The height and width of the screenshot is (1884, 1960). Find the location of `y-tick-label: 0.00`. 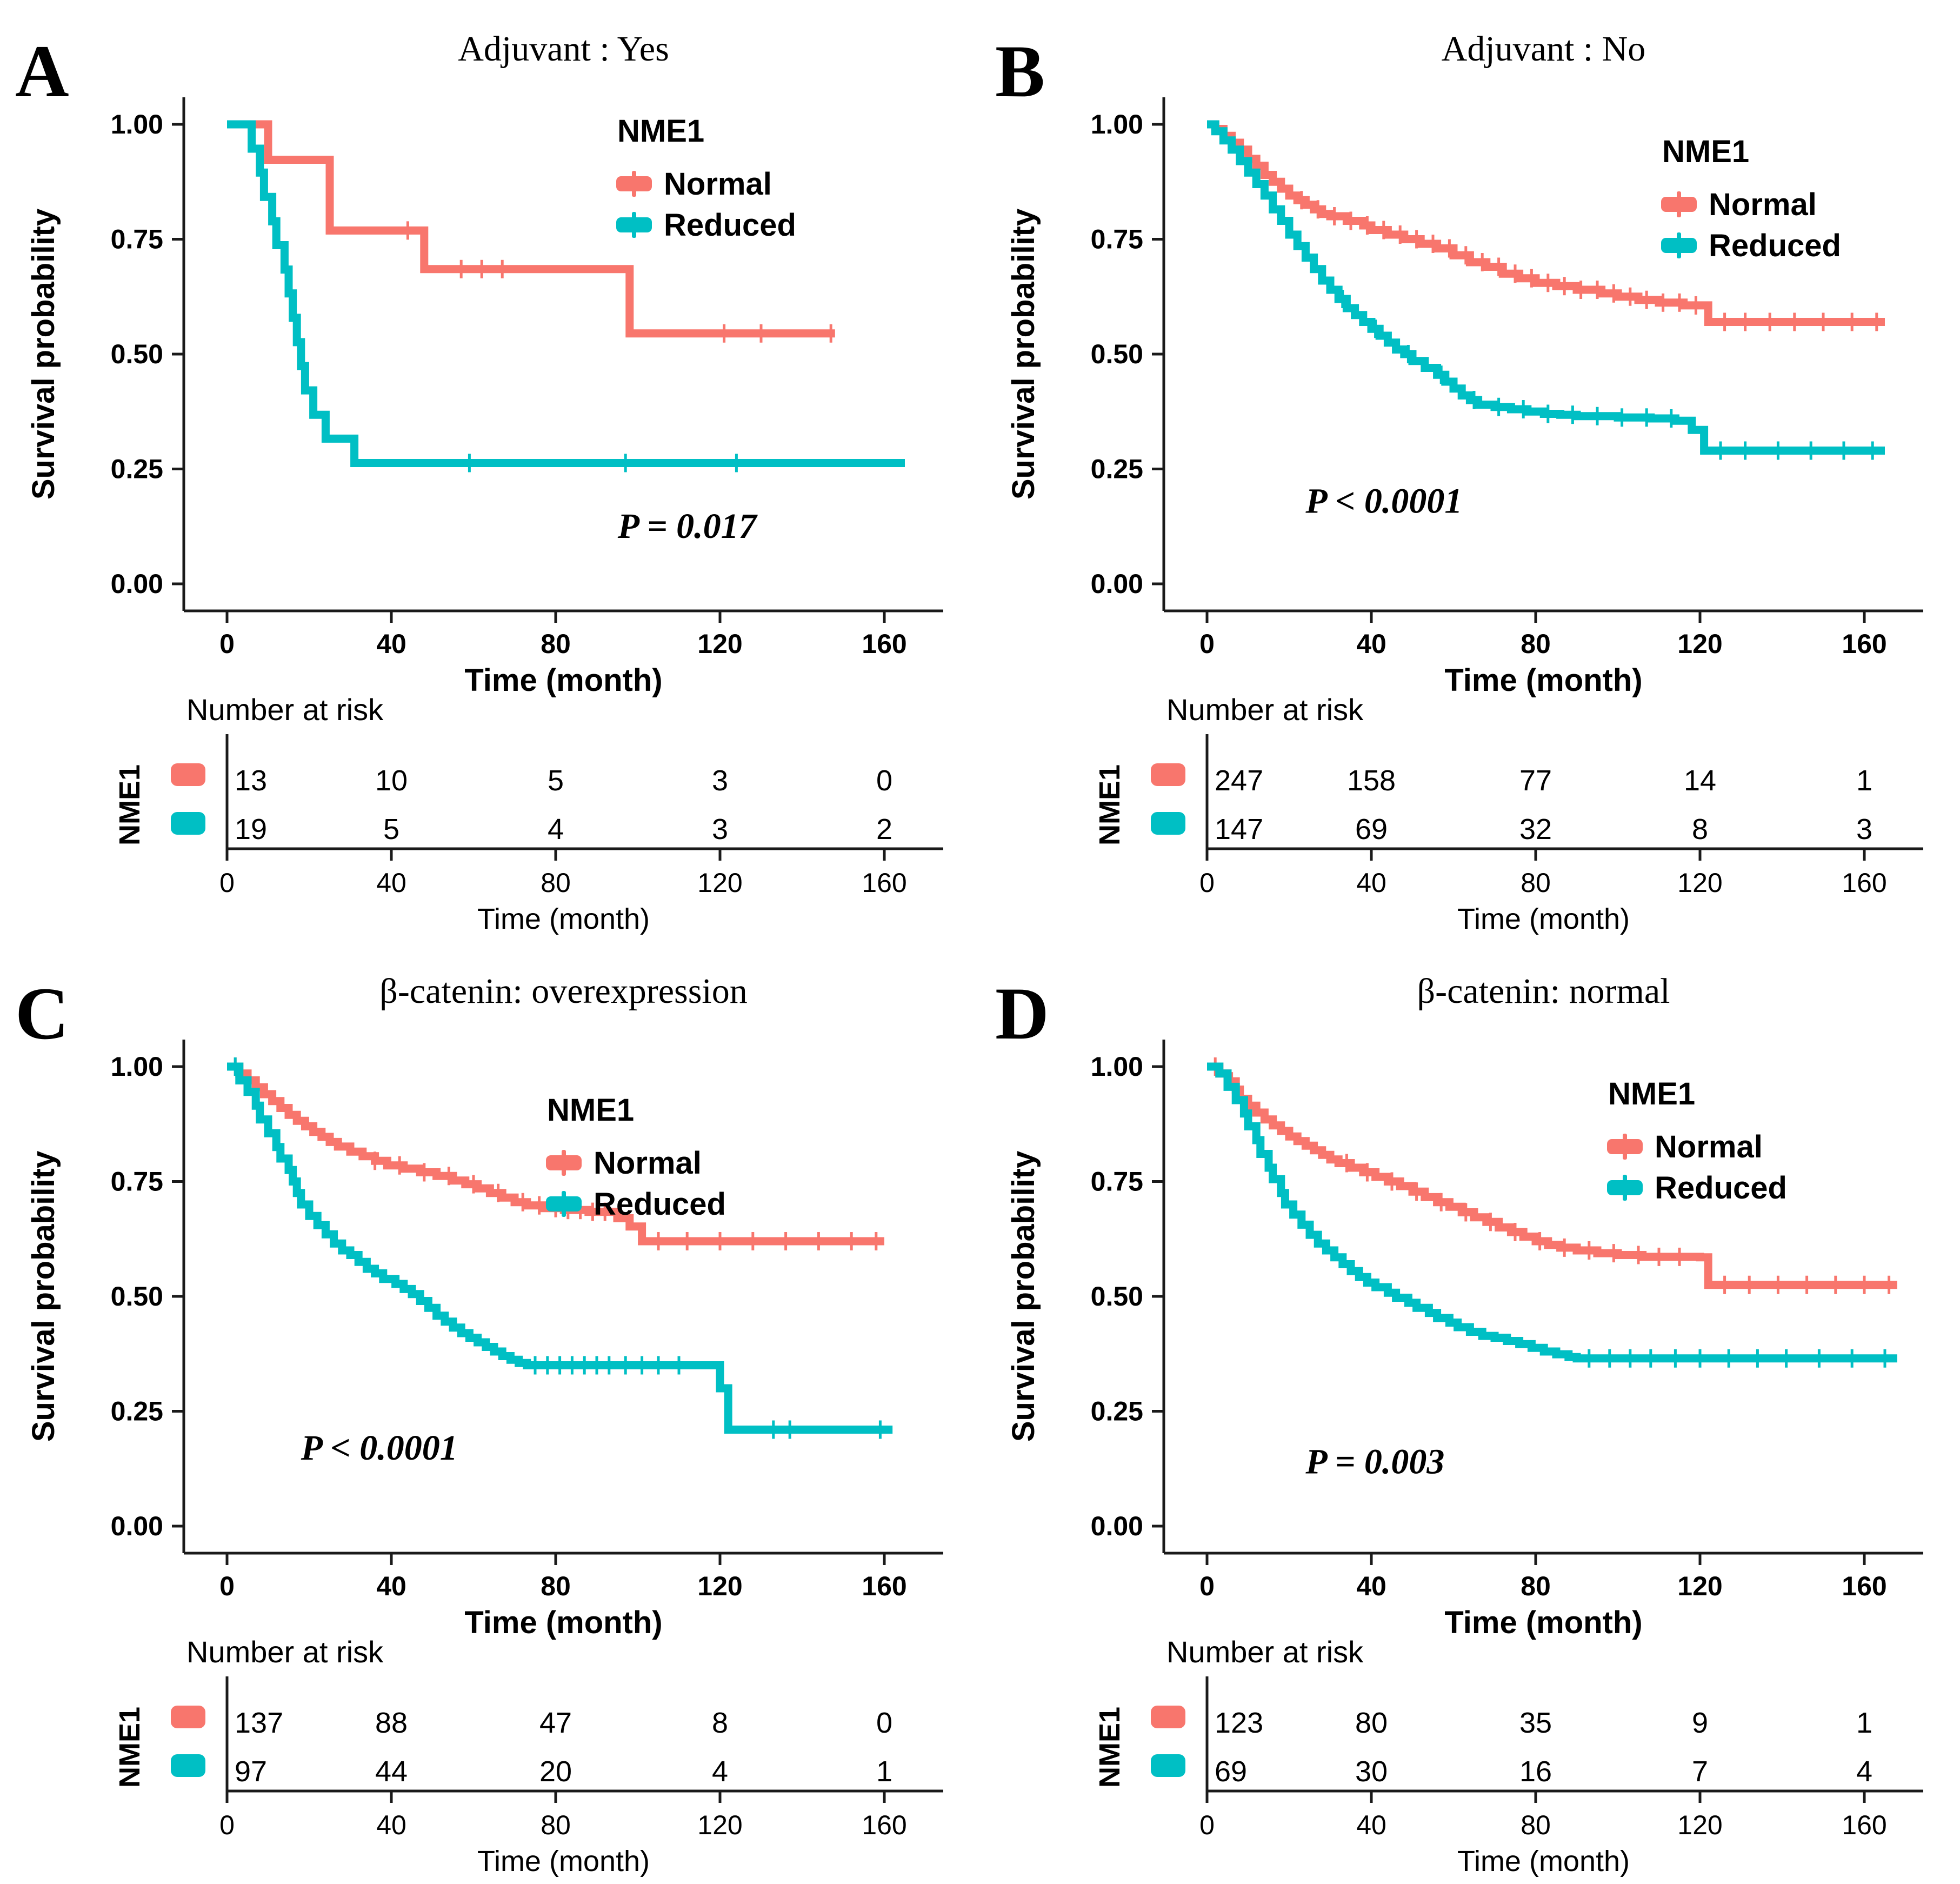

y-tick-label: 0.00 is located at coordinates (137, 584).